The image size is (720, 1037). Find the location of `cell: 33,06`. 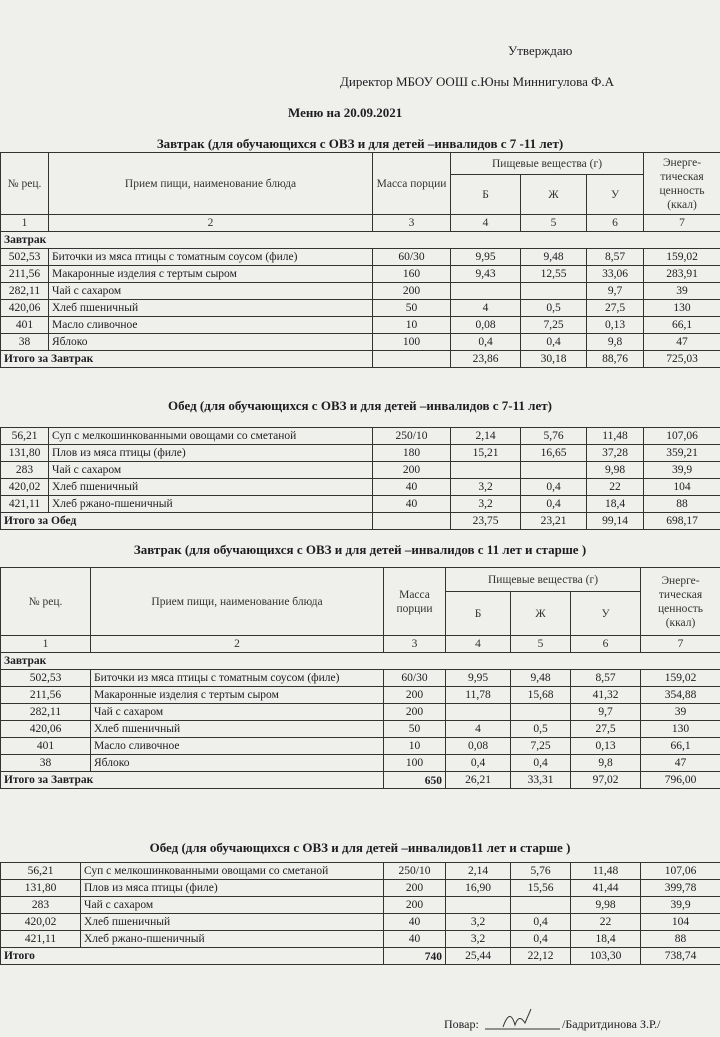

cell: 33,06 is located at coordinates (615, 274).